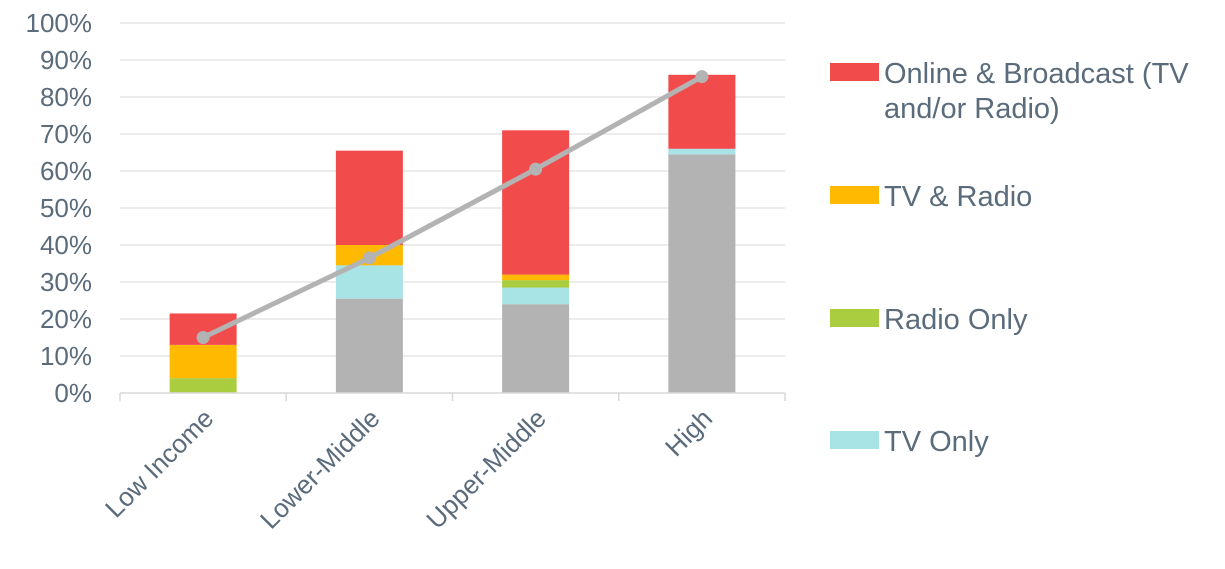 The height and width of the screenshot is (569, 1225). I want to click on legend-item-tv_radio: TV & Radio, so click(931, 197).